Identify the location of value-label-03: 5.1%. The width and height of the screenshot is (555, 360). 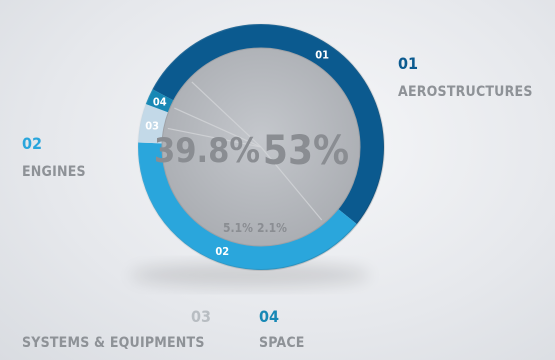
(238, 228).